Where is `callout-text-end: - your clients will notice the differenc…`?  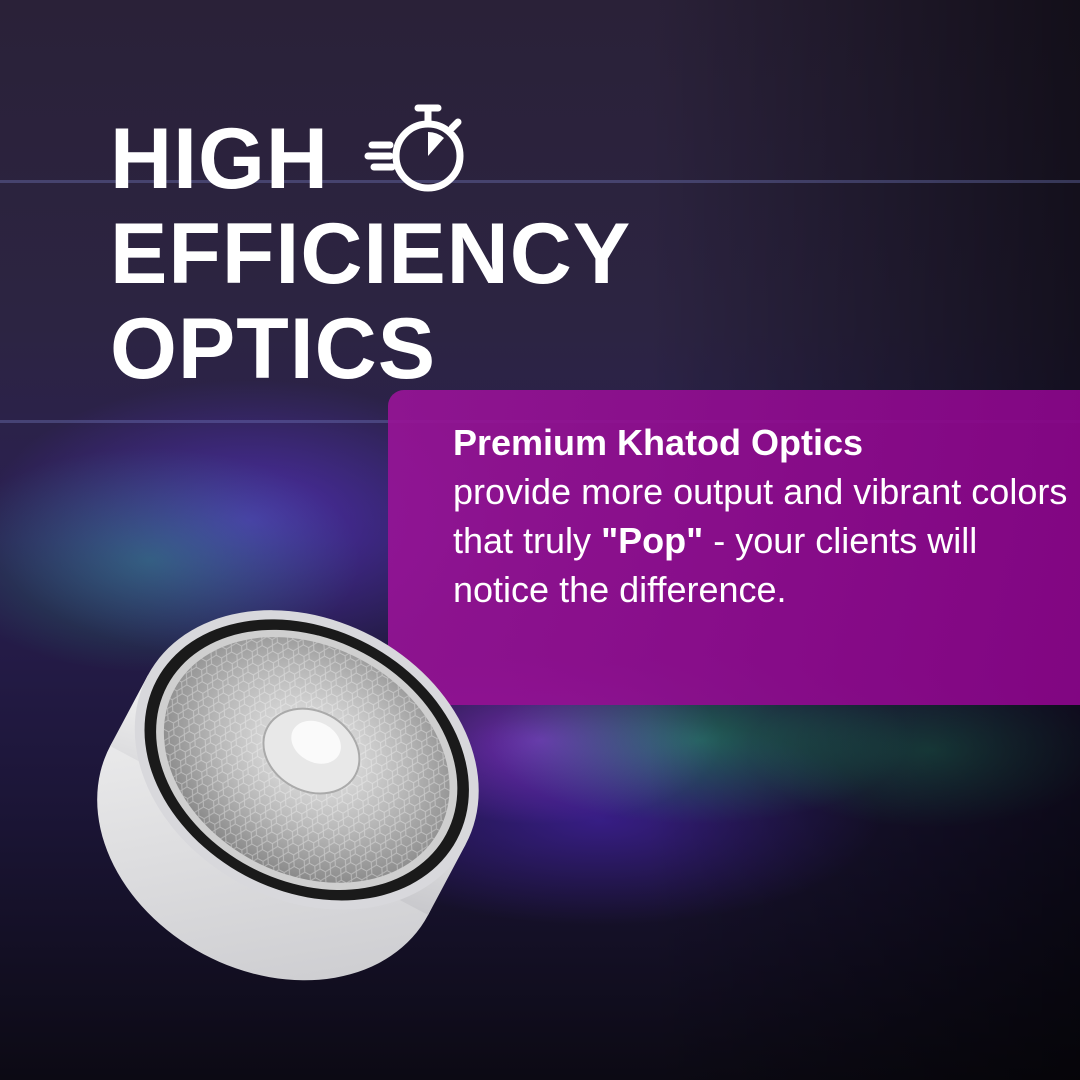 callout-text-end: - your clients will notice the differenc… is located at coordinates (715, 565).